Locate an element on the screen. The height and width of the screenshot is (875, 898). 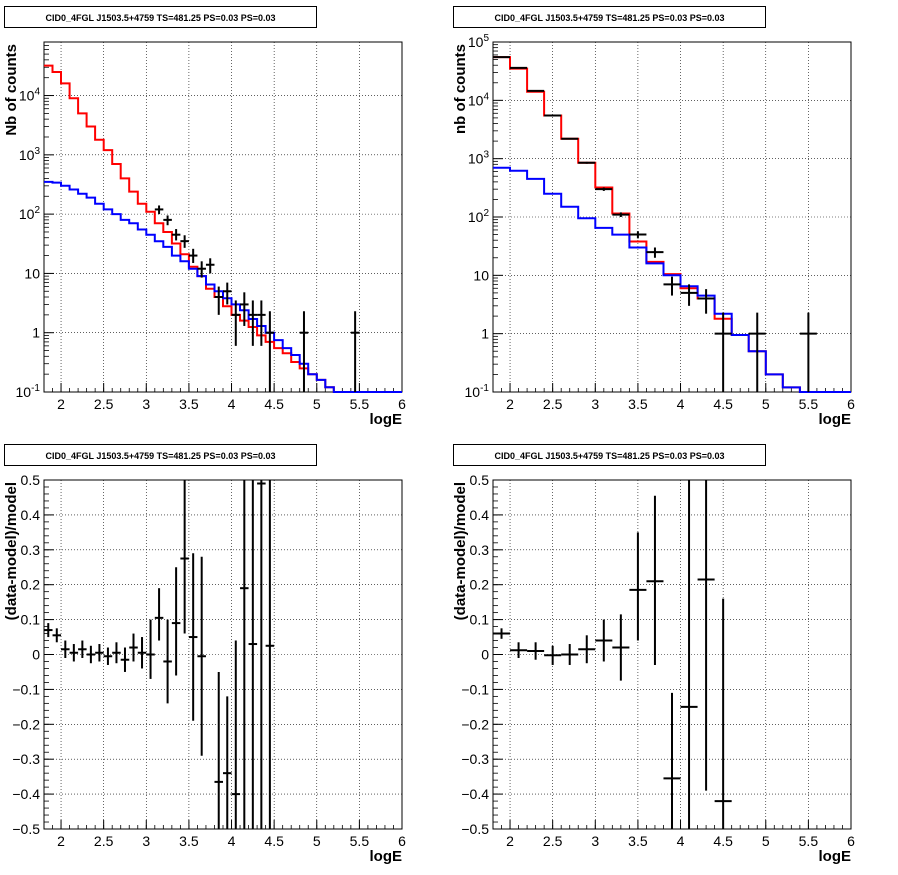
y-tick-label: 0.1 is located at coordinates (480, 620).